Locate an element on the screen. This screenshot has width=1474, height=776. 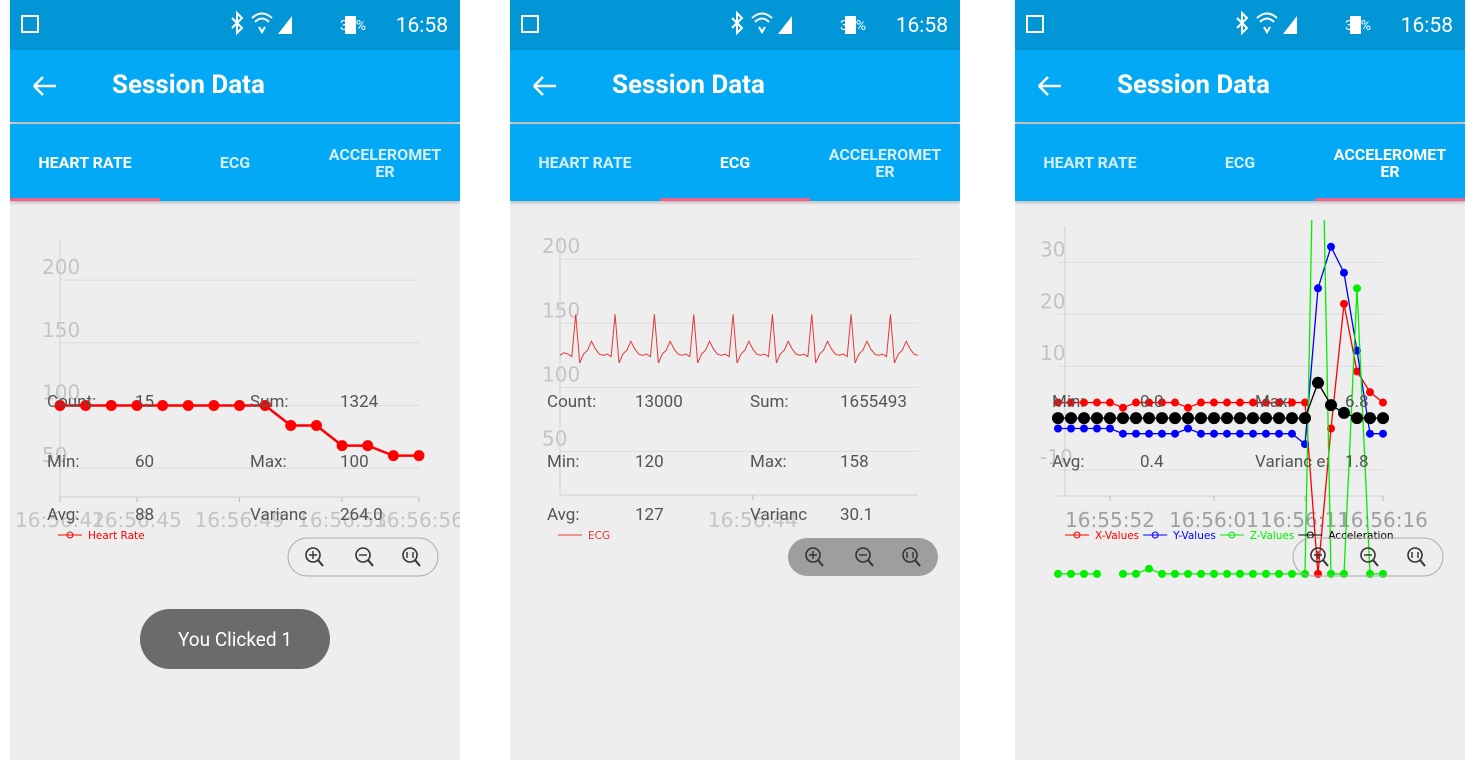
bluetooth-icon is located at coordinates (1242, 23).